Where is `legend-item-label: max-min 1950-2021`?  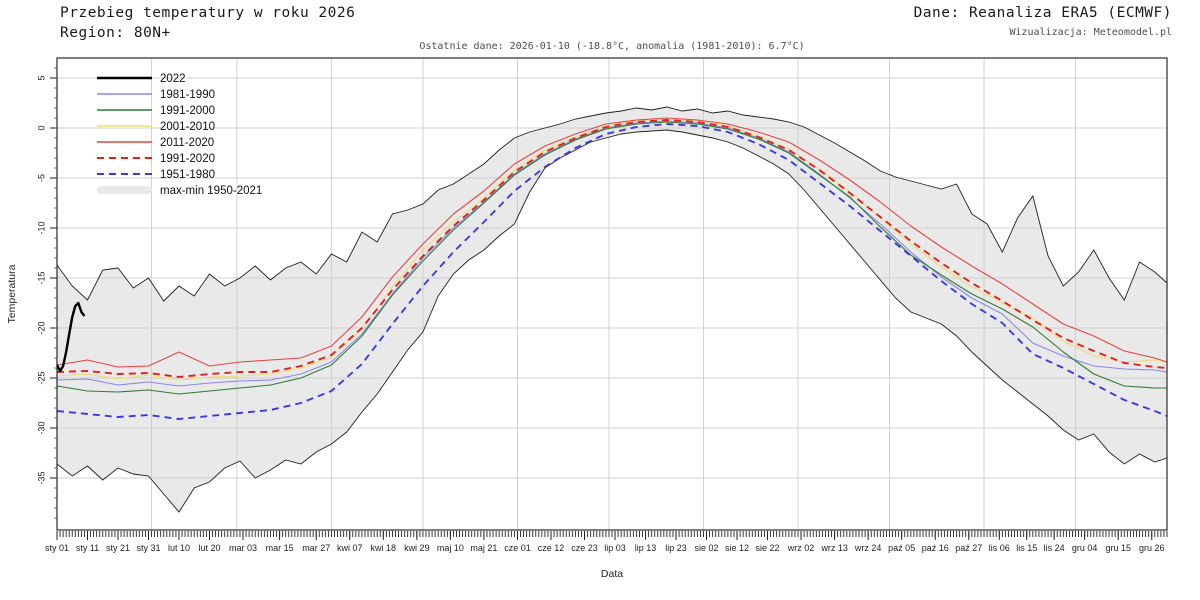 legend-item-label: max-min 1950-2021 is located at coordinates (211, 191).